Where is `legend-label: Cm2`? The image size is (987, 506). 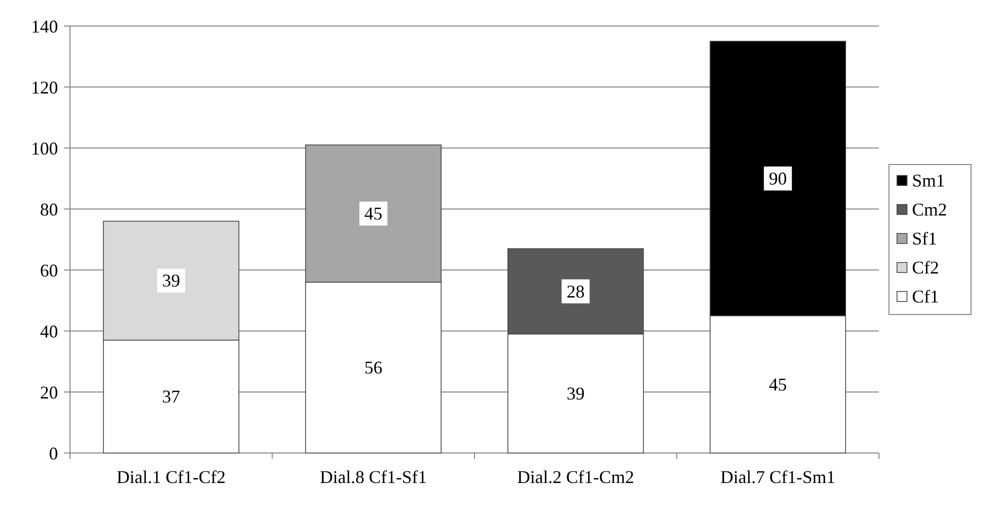
legend-label: Cm2 is located at coordinates (930, 210).